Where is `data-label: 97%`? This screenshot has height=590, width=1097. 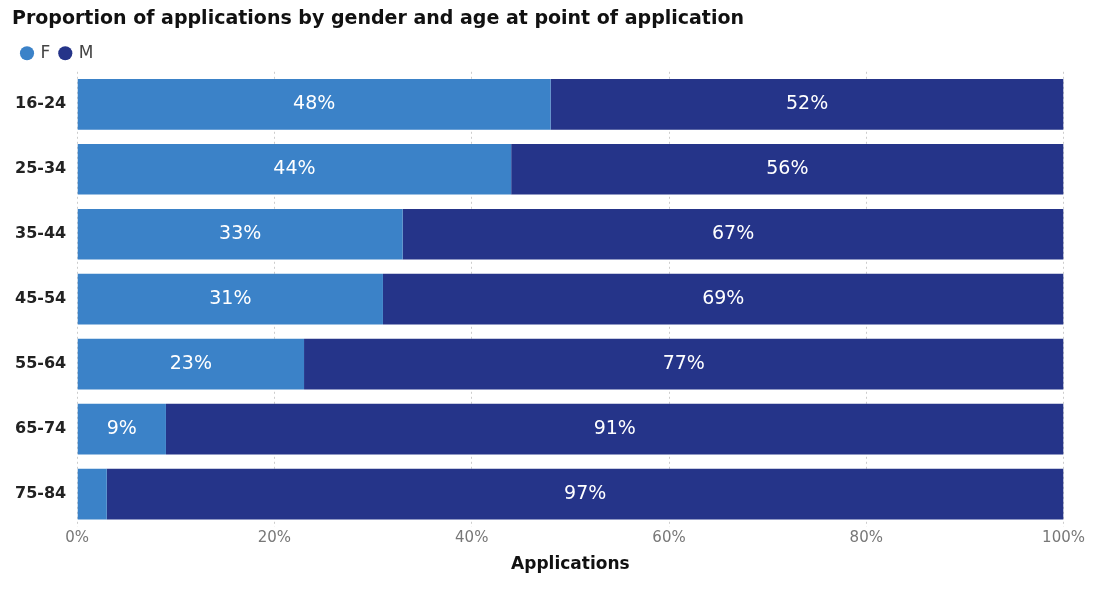 data-label: 97% is located at coordinates (585, 492).